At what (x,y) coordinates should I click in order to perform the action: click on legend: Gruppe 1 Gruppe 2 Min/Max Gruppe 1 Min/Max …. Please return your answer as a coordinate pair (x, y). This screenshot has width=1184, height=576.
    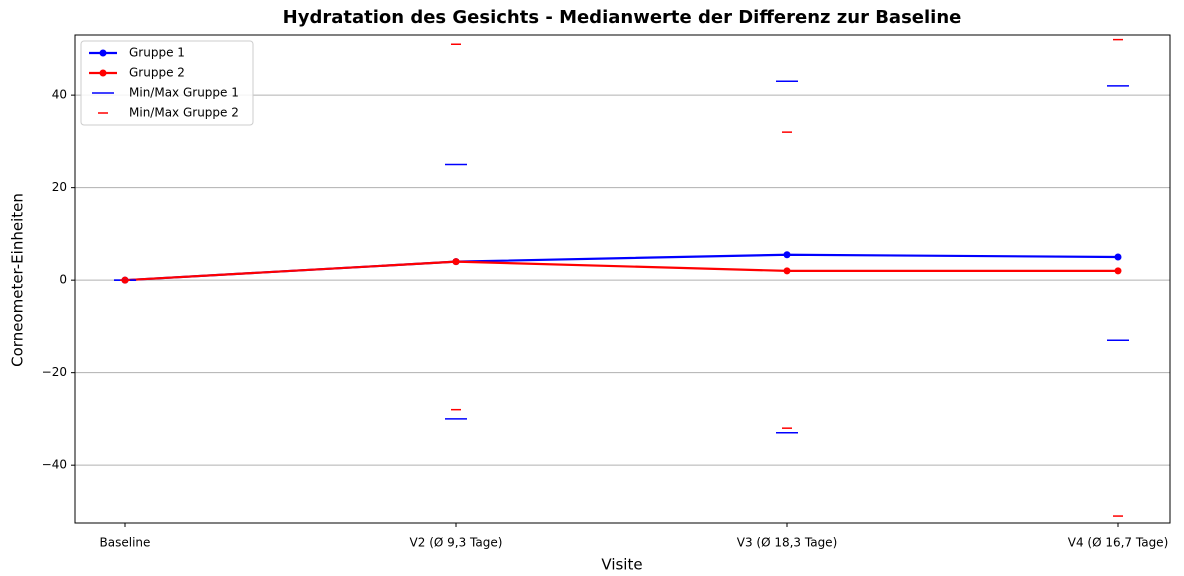
    Looking at the image, I should click on (167, 83).